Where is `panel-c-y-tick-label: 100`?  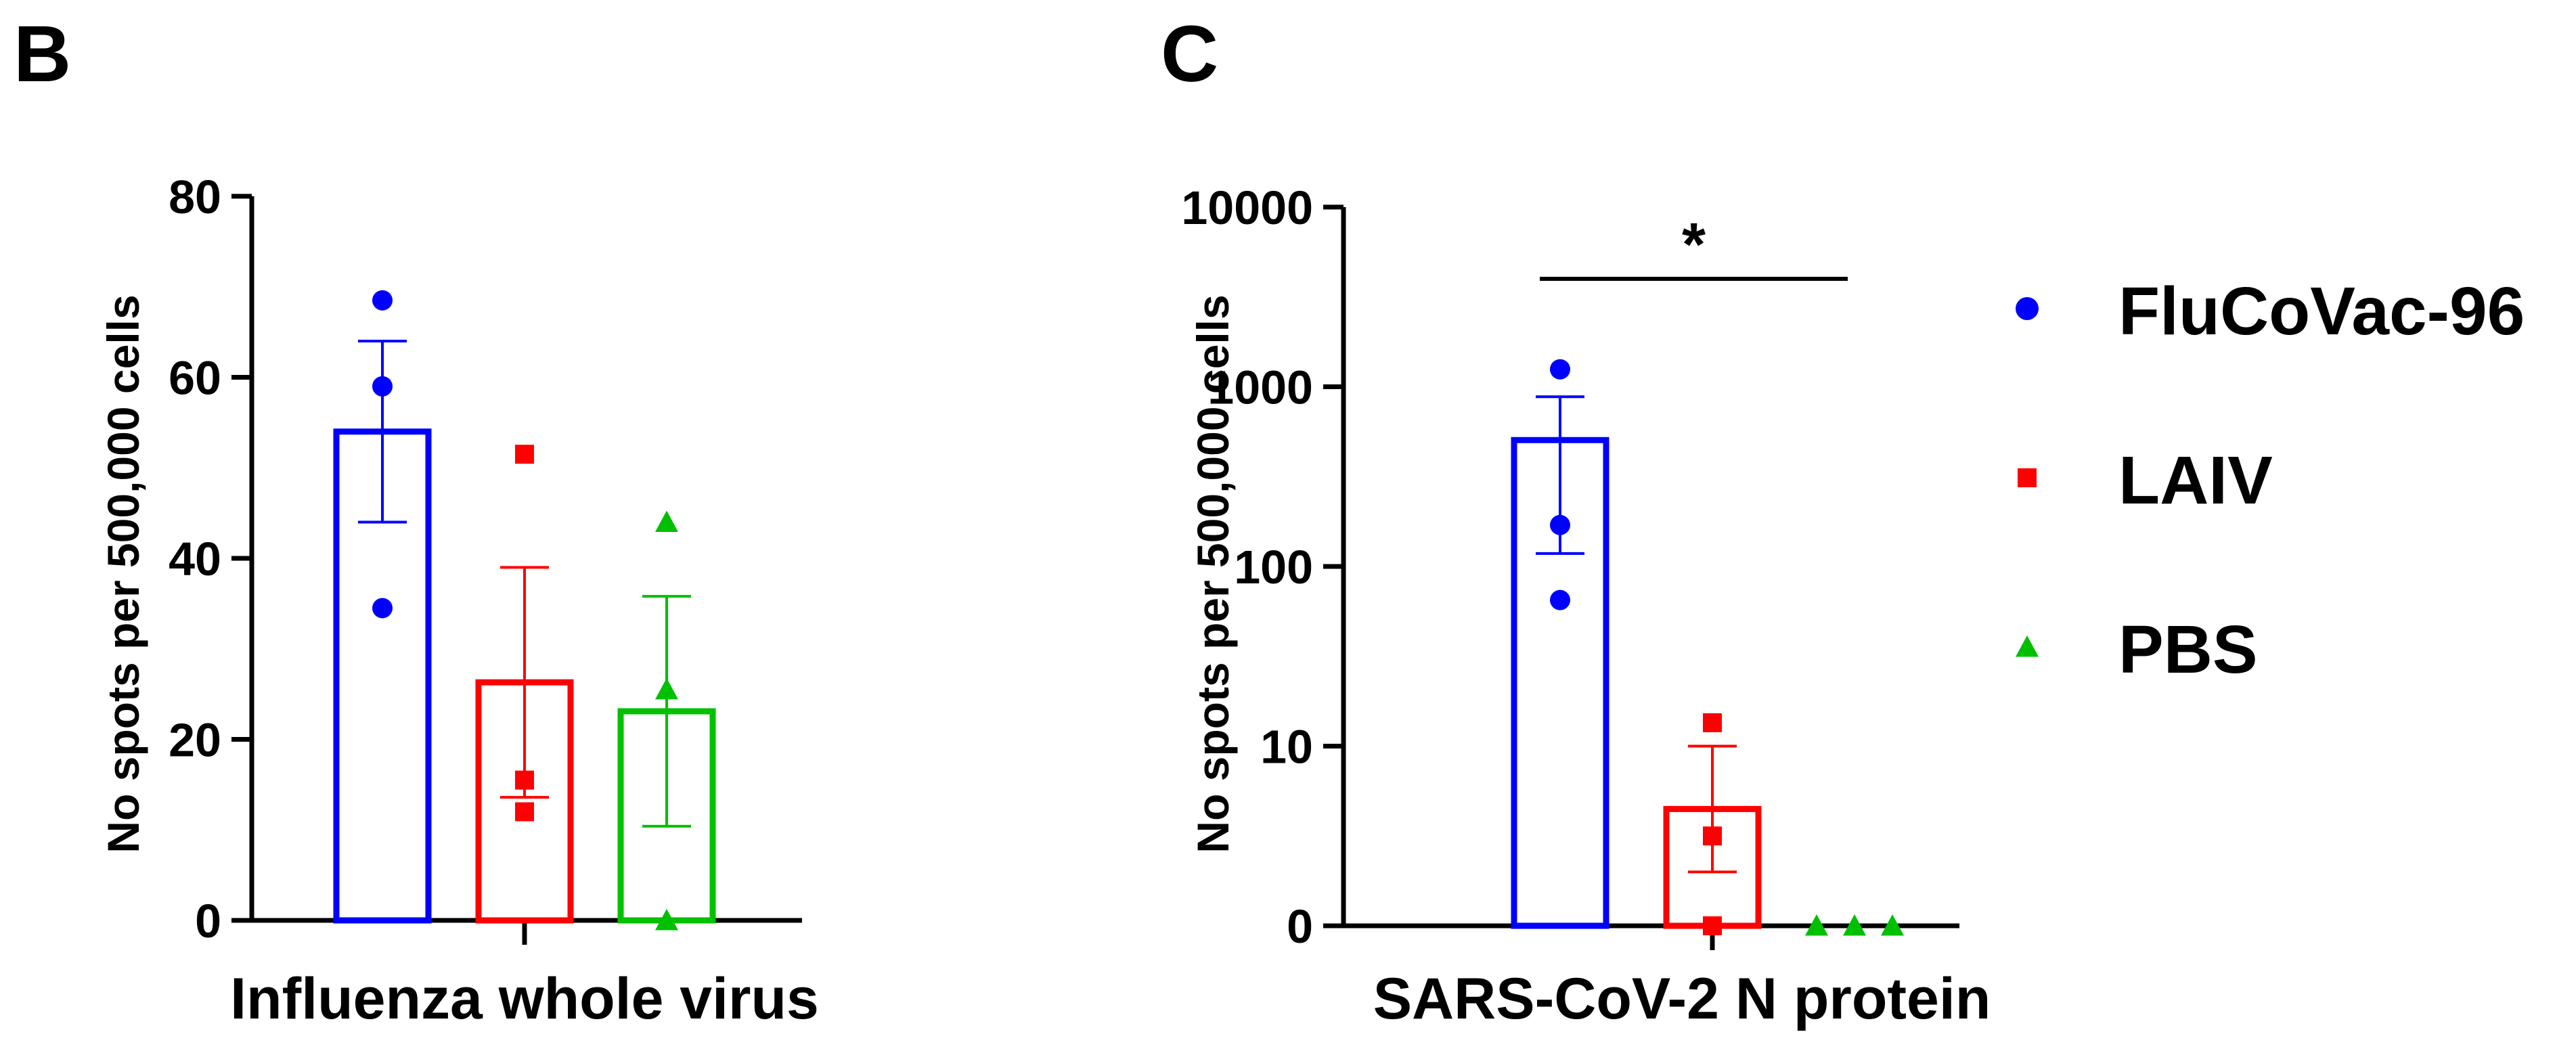 panel-c-y-tick-label: 100 is located at coordinates (1273, 567).